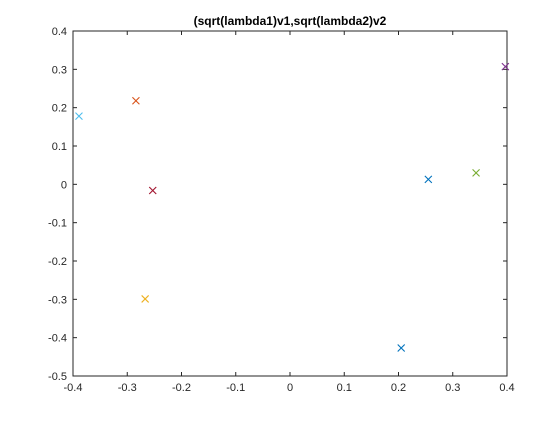  Describe the element at coordinates (181, 388) in the screenshot. I see `x-tick-label: -0.2` at that location.